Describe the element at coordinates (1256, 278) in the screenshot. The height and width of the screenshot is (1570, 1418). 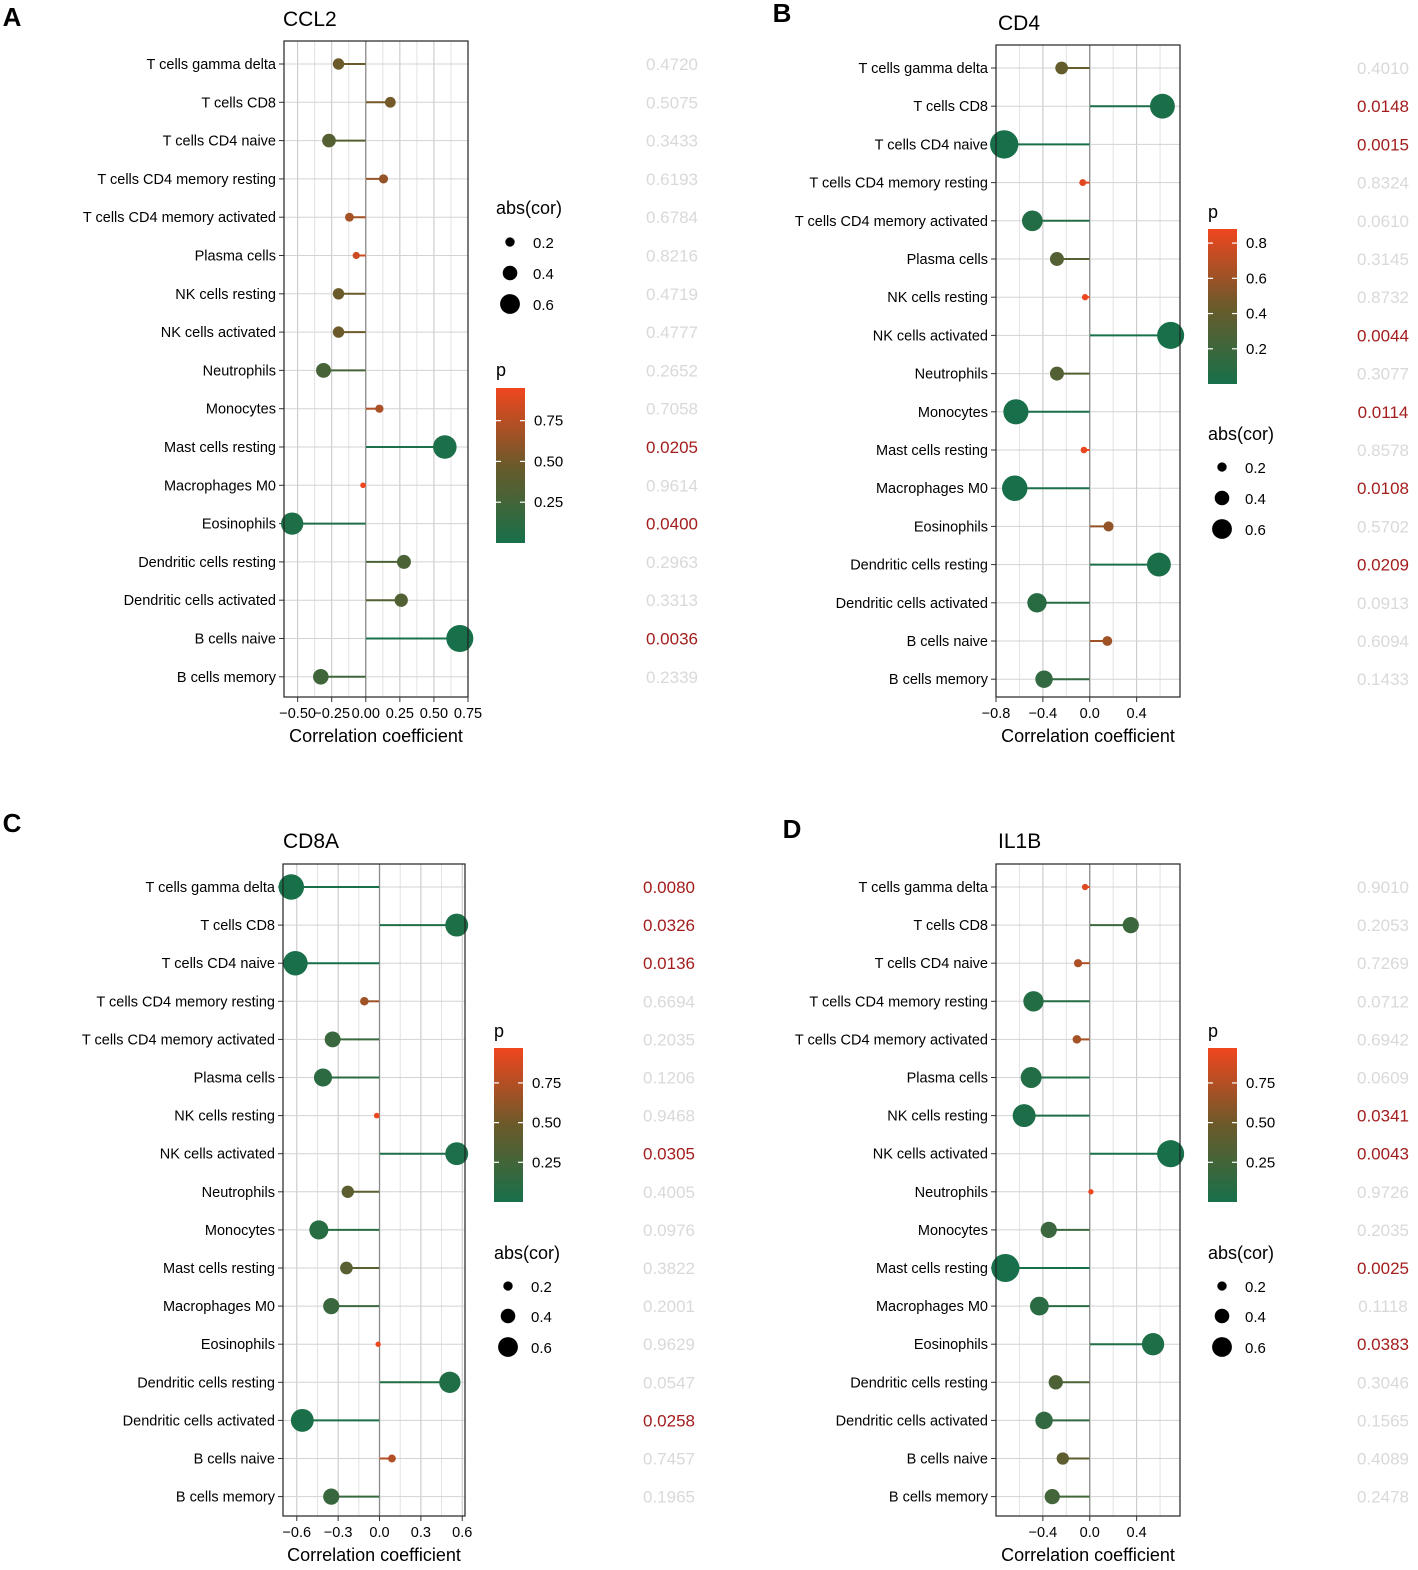
I see `color-legend-label: 0.6` at that location.